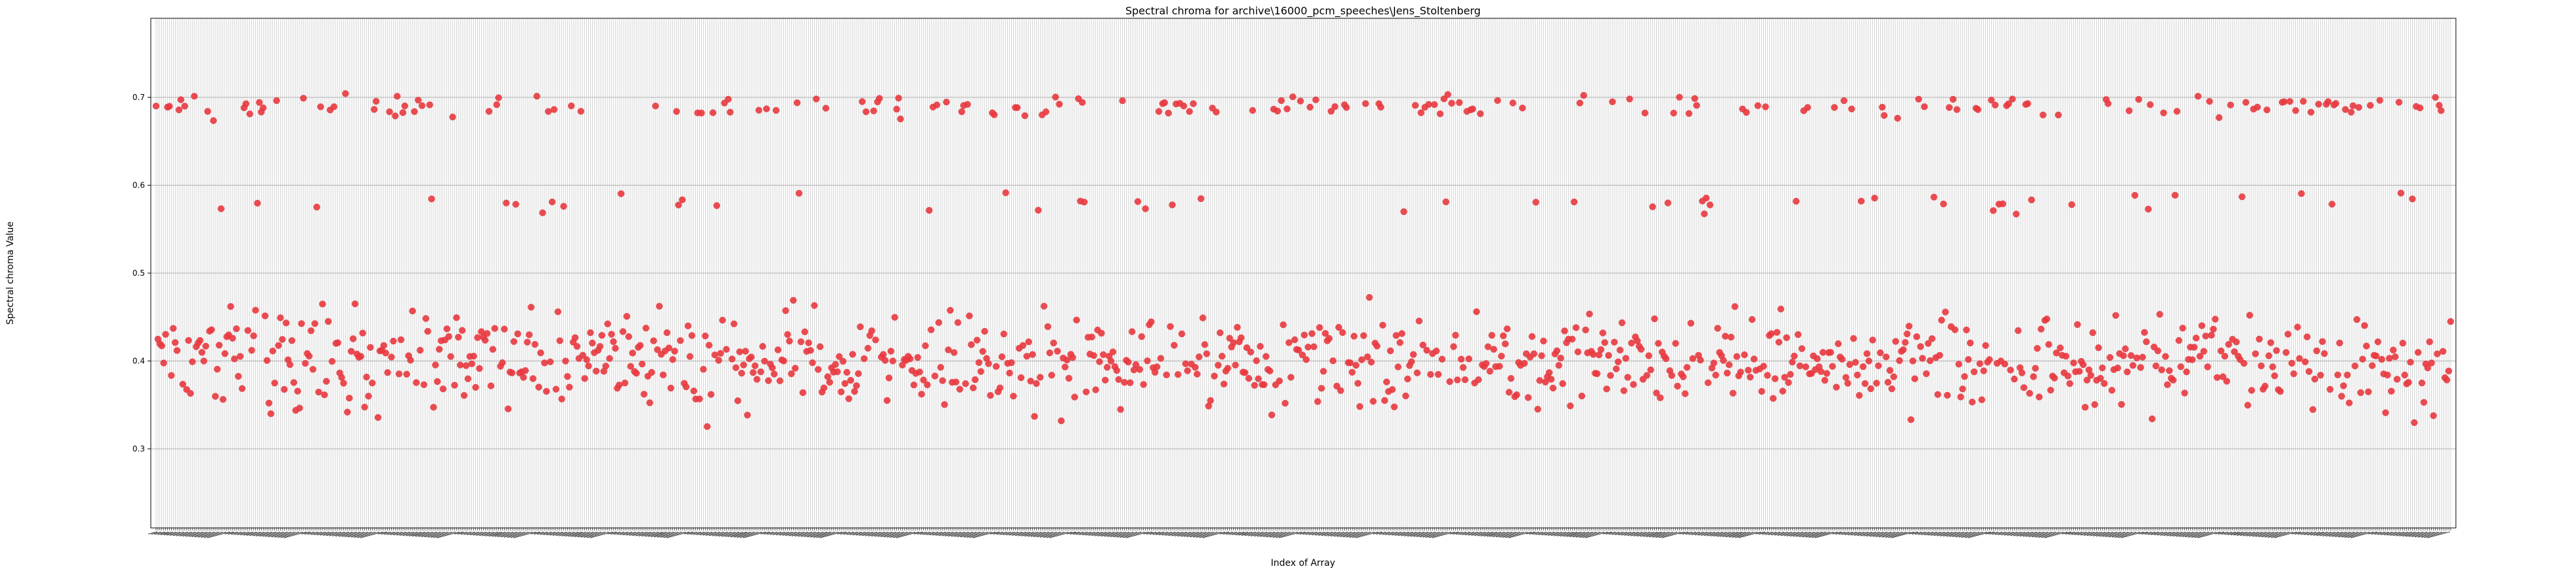  I want to click on y-tick-label: 0.7, so click(139, 98).